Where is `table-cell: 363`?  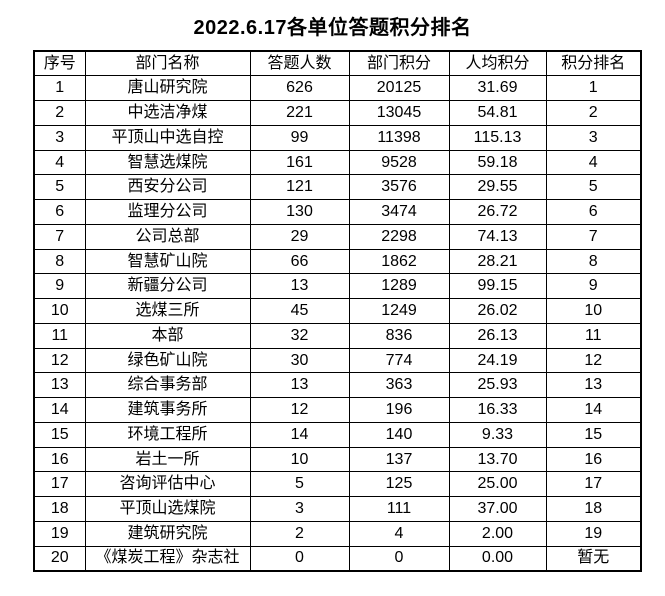
table-cell: 363 is located at coordinates (399, 385).